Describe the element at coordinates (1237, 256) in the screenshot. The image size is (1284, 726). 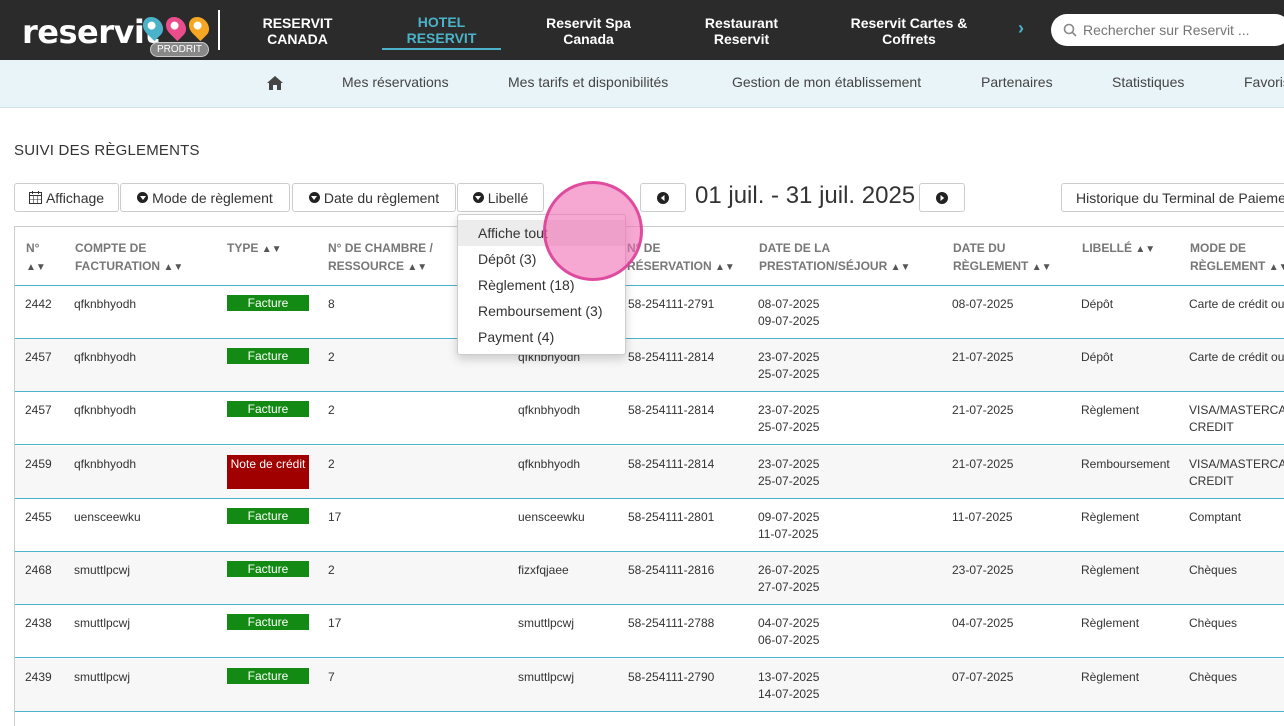
I see `col-header-mode: MODE DE RÈGLEMENT ▲▼` at that location.